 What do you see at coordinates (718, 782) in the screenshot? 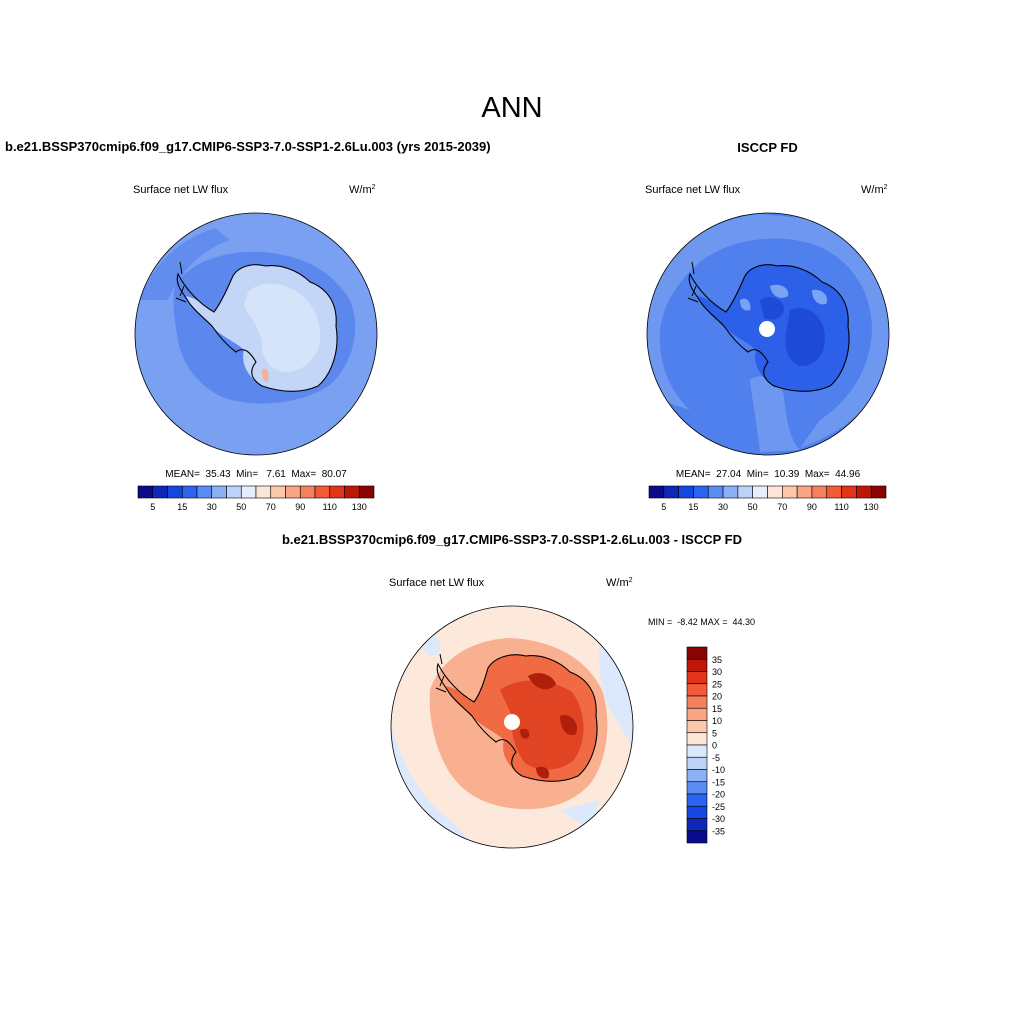
I see `panel3-colorbar-tick-label: -15` at bounding box center [718, 782].